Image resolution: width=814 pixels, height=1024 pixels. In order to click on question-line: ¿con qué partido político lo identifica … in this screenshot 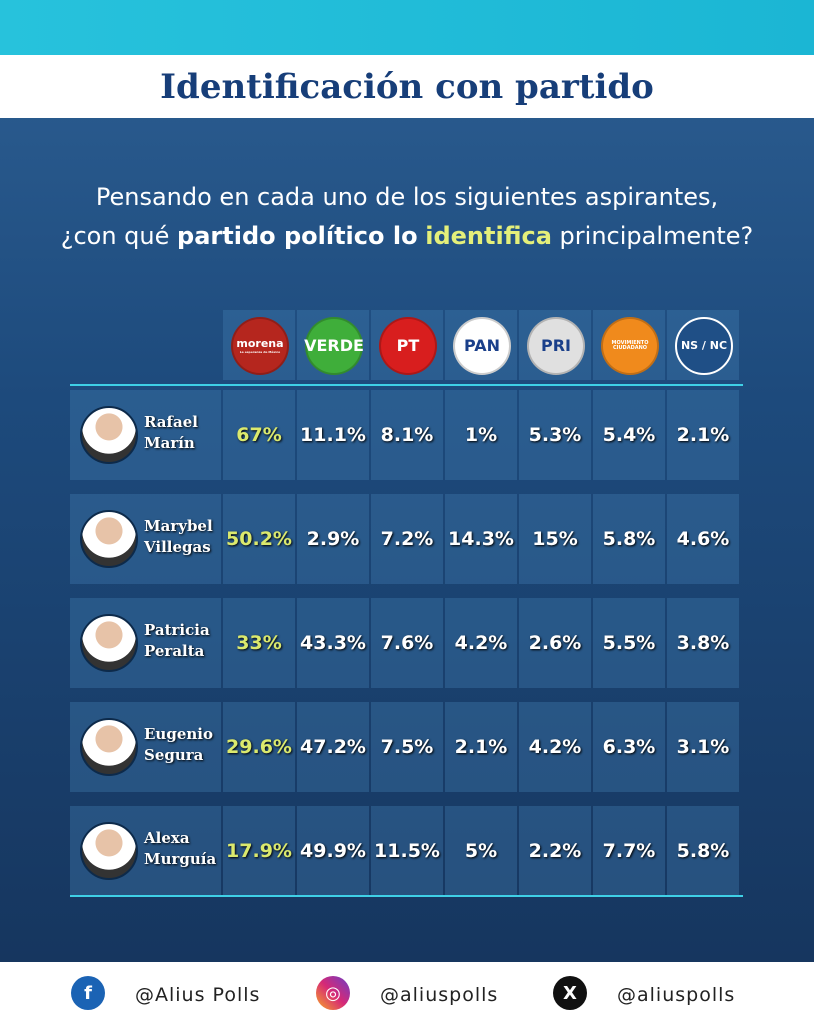, I will do `click(407, 236)`.